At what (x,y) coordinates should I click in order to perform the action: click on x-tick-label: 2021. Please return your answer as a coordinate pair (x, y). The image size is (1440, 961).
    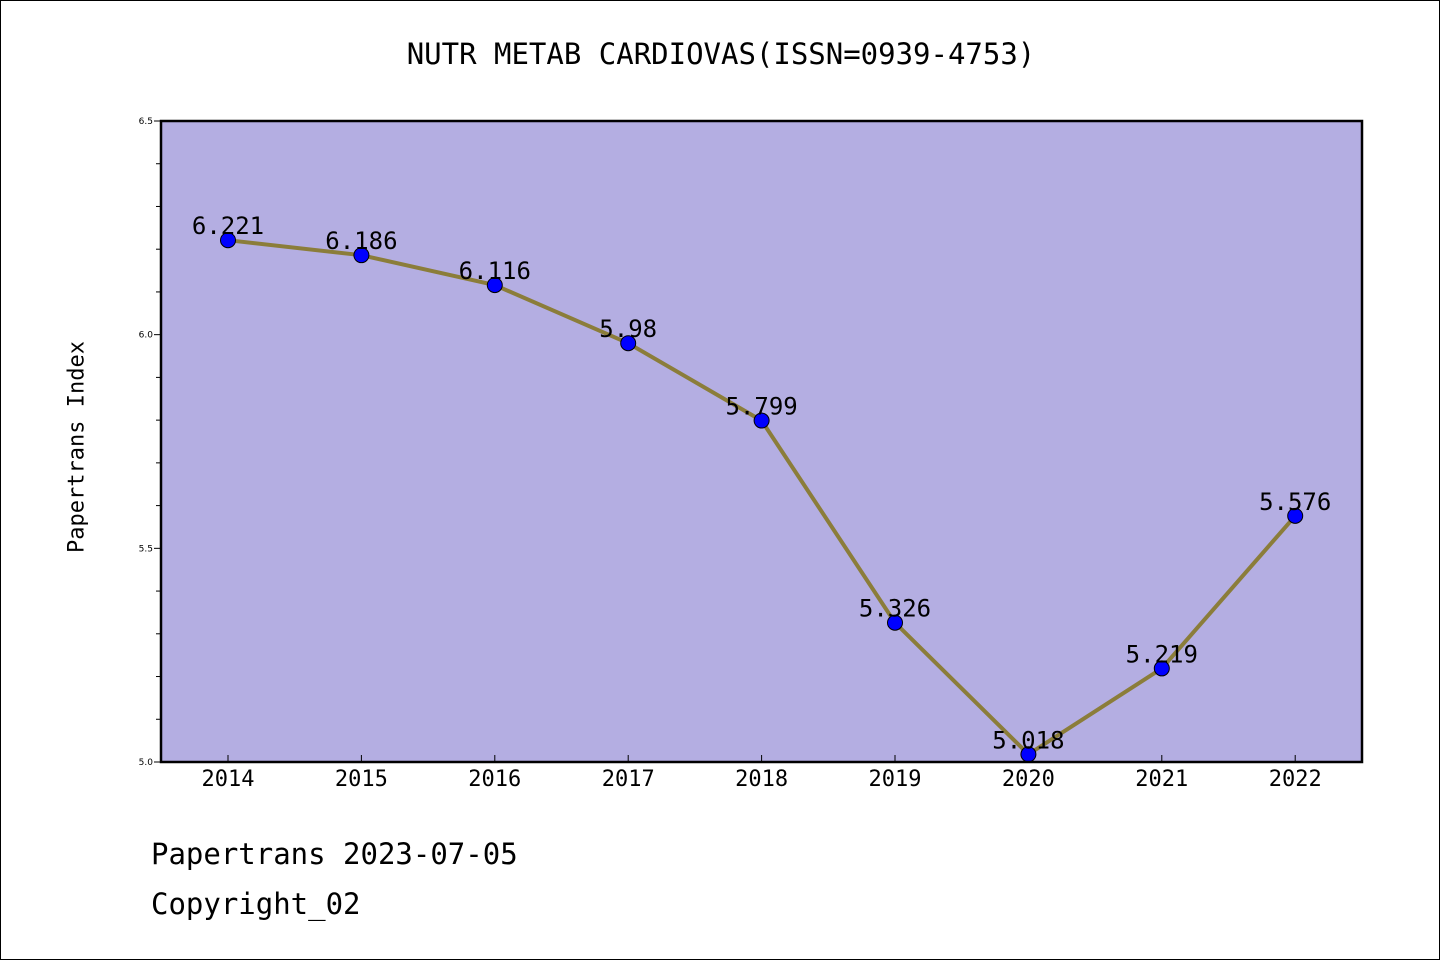
    Looking at the image, I should click on (1161, 779).